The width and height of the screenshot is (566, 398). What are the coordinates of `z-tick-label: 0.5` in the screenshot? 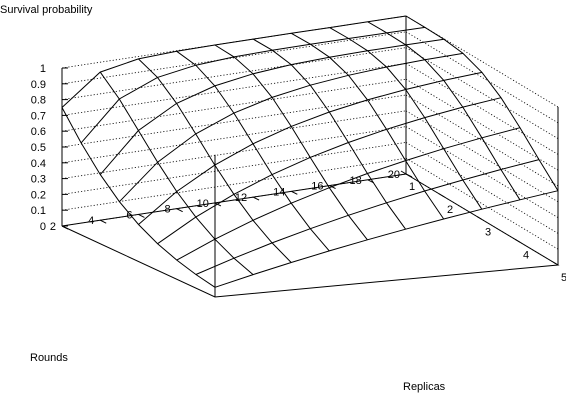 It's located at (38, 148).